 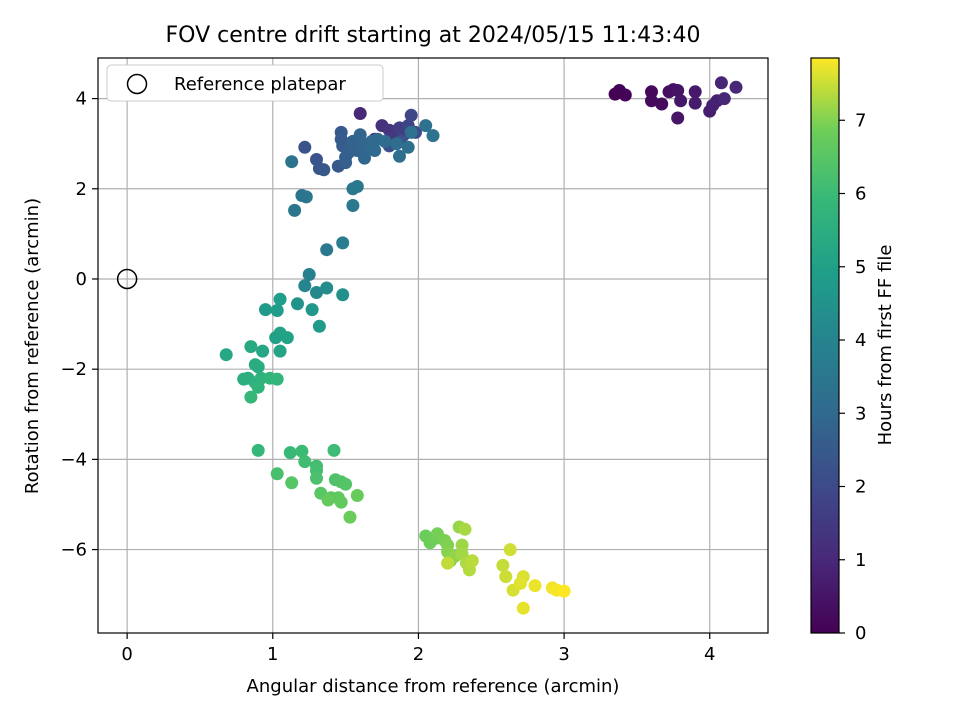 I want to click on colorbar-tick-label: 5, so click(x=860, y=267).